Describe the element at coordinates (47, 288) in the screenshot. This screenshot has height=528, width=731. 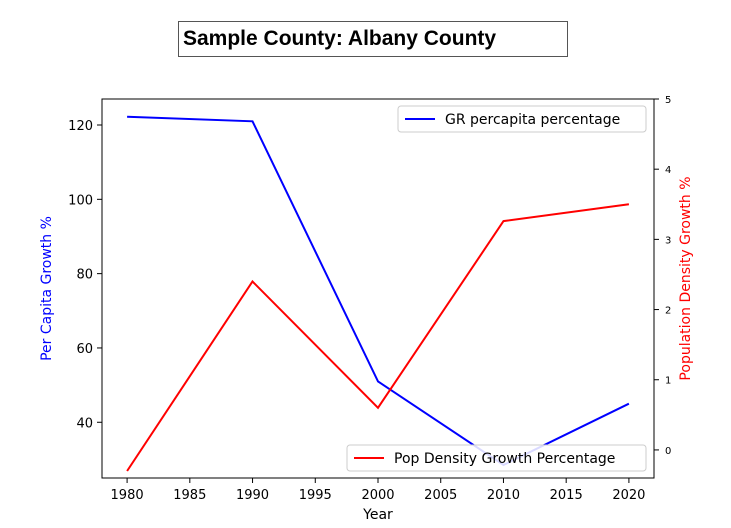
I see `left-y-axis-label: Per Capita Growth %` at that location.